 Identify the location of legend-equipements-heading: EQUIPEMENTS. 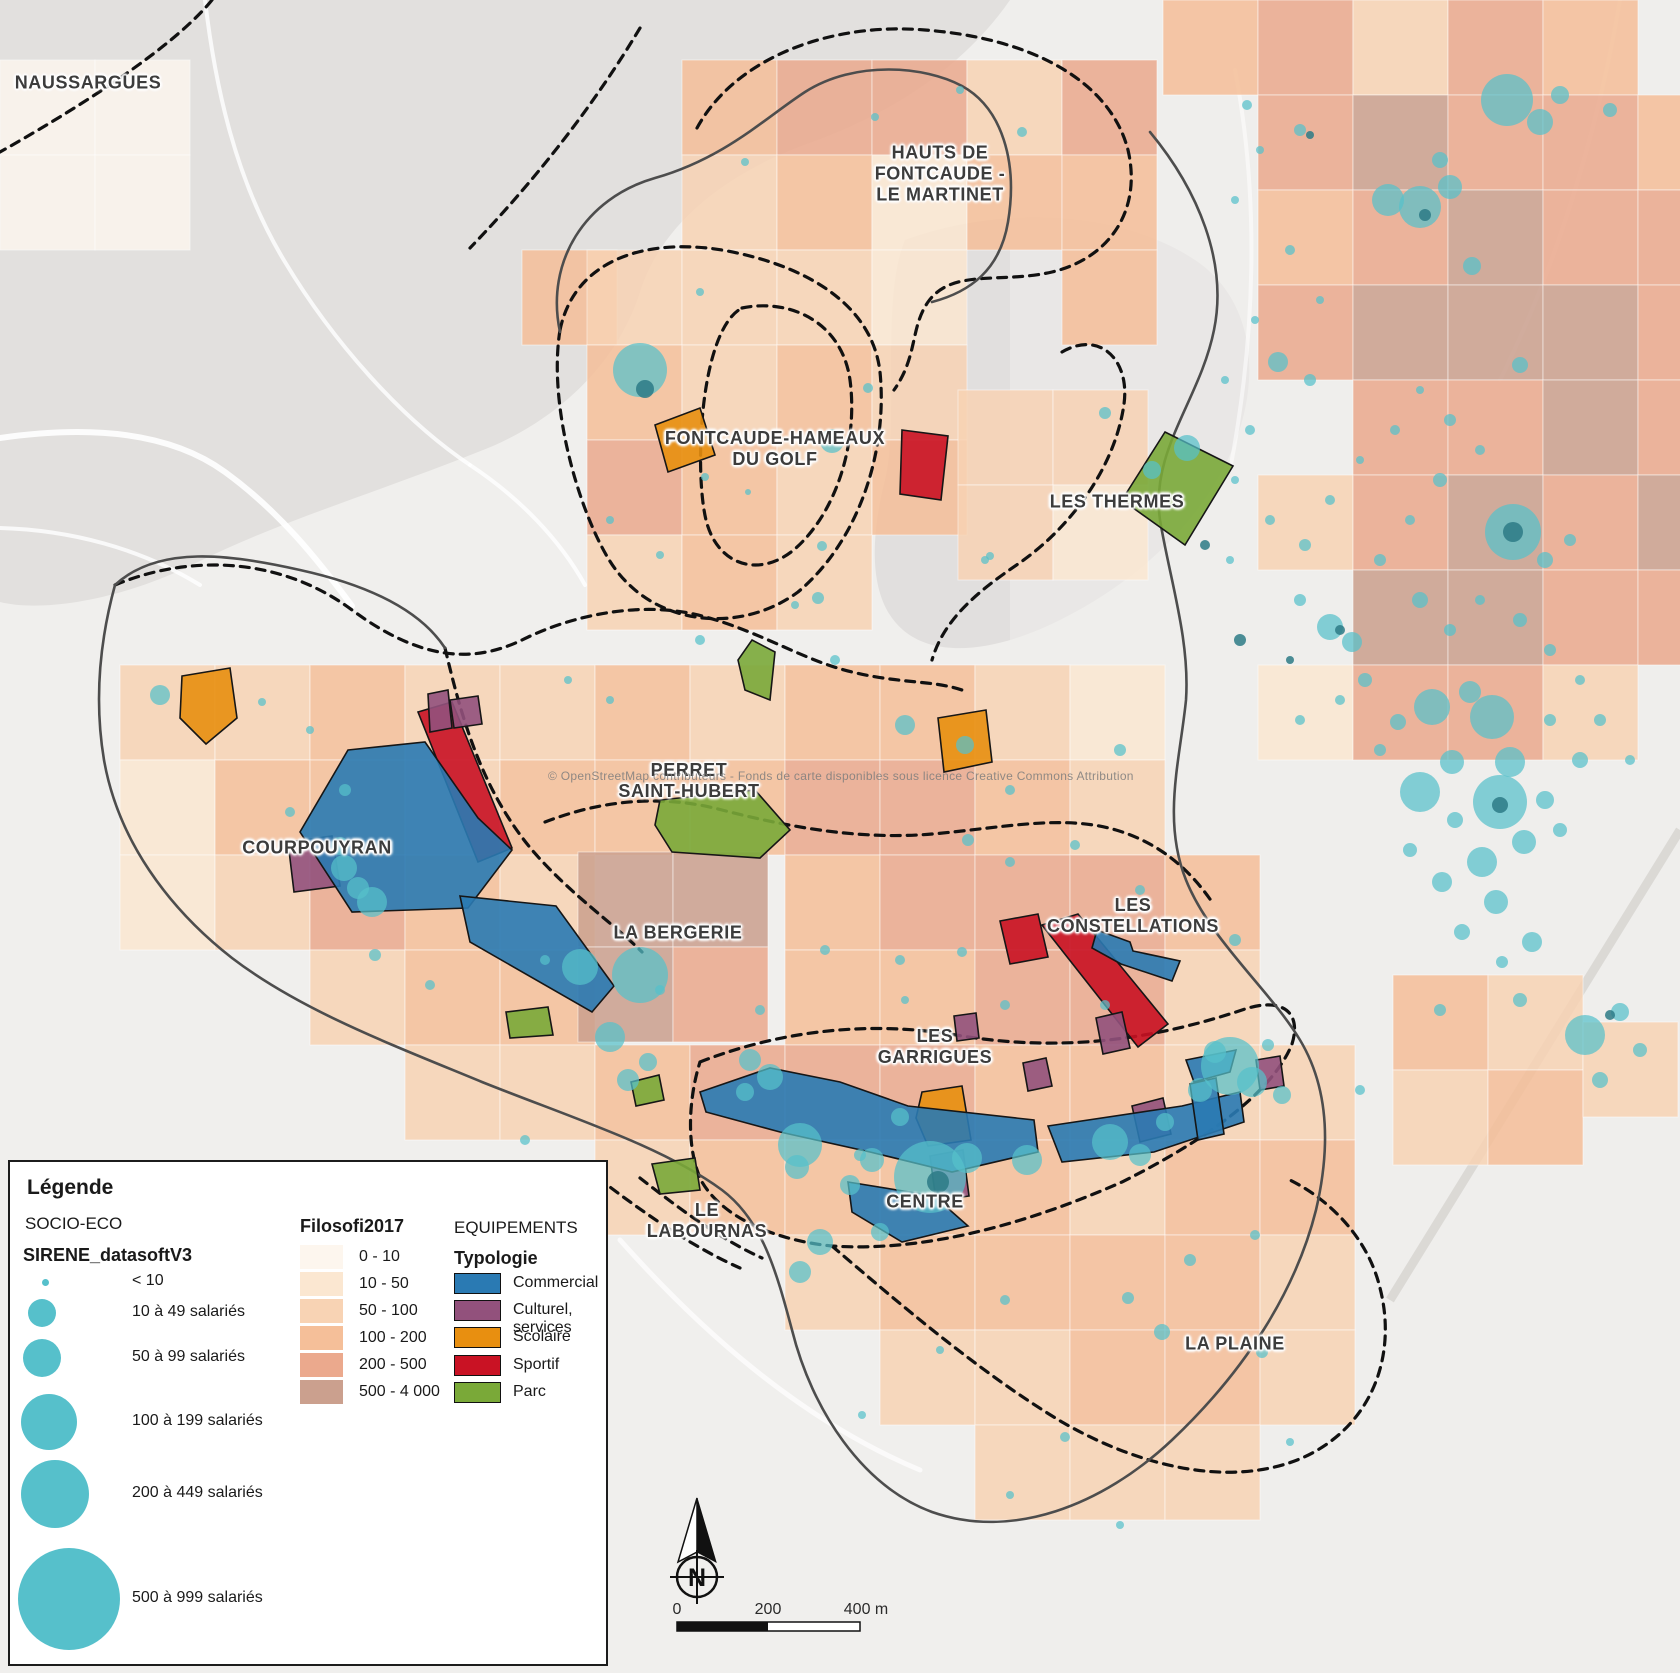
(516, 1227).